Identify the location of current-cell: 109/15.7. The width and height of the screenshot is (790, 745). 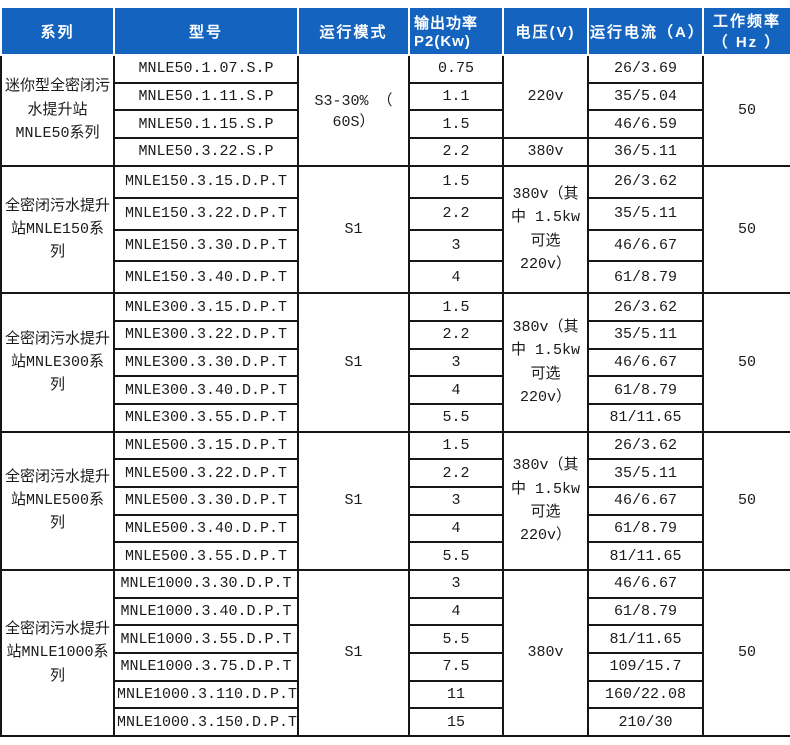
(645, 666).